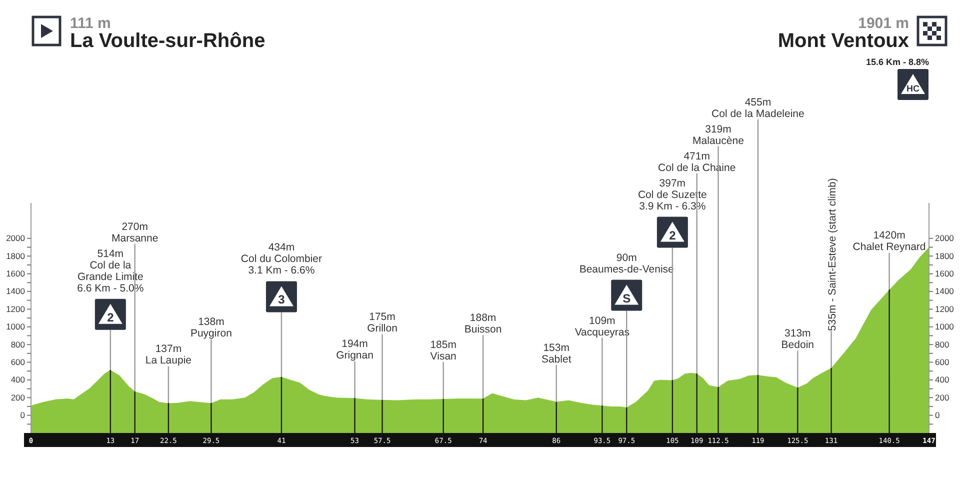 The width and height of the screenshot is (960, 480). I want to click on text: Mont Ventoux, so click(843, 41).